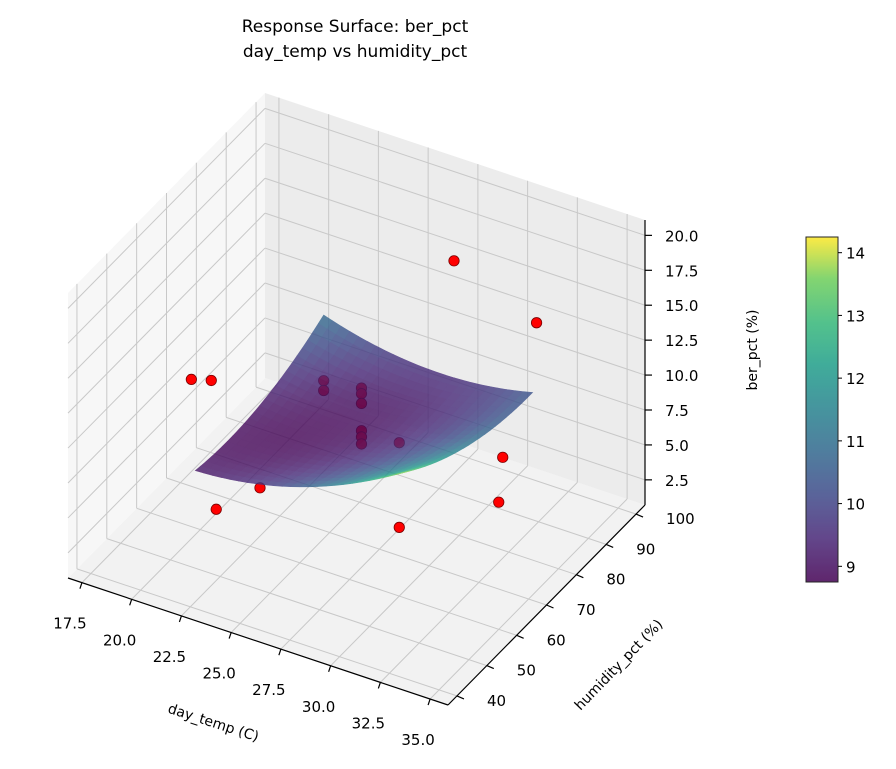  I want to click on response-surface, so click(364, 401).